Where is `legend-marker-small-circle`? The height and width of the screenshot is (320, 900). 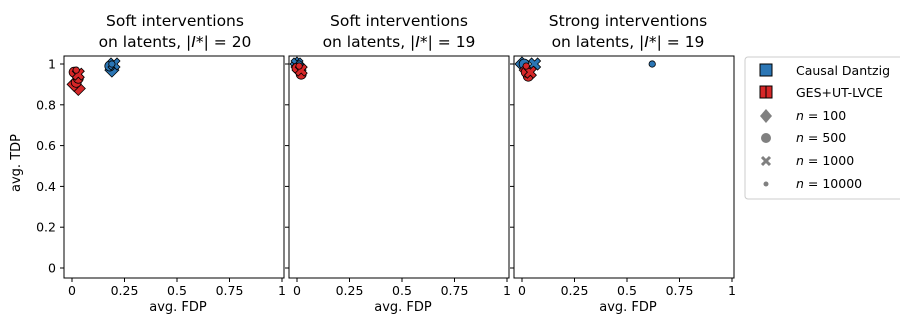
legend-marker-small-circle is located at coordinates (766, 184).